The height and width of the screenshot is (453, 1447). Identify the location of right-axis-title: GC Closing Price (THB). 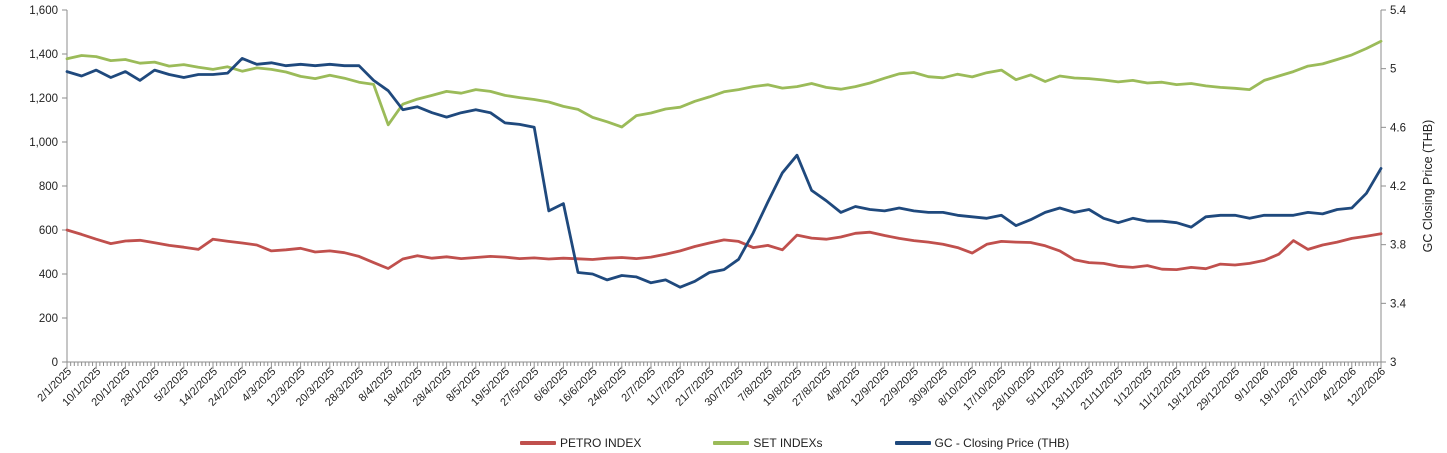
(1428, 186).